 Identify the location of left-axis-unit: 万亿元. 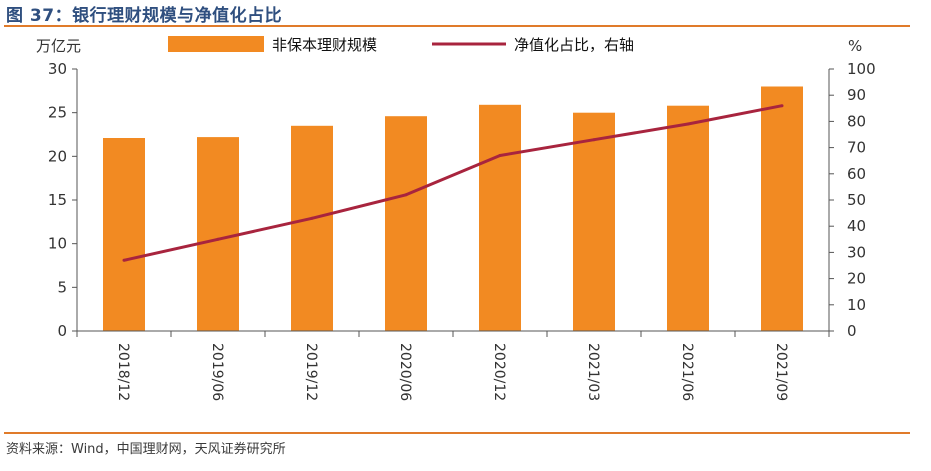
(58, 46).